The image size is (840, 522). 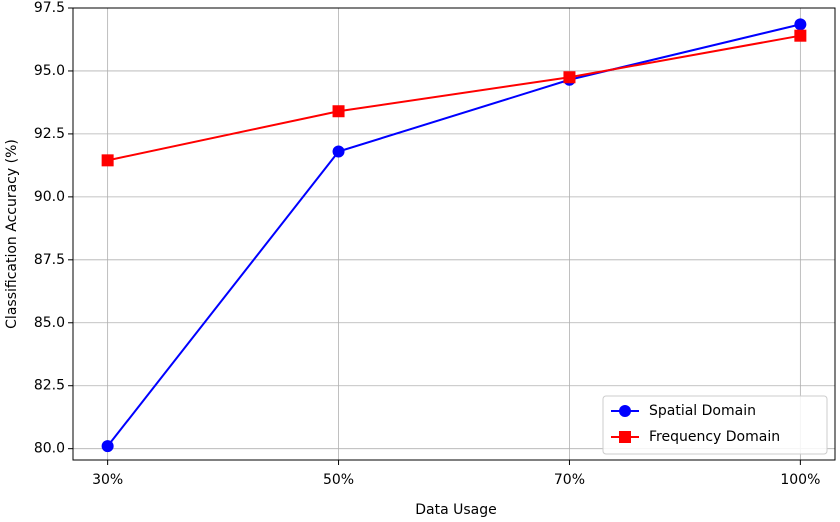 What do you see at coordinates (49, 134) in the screenshot?
I see `y-tick-label: 92.5` at bounding box center [49, 134].